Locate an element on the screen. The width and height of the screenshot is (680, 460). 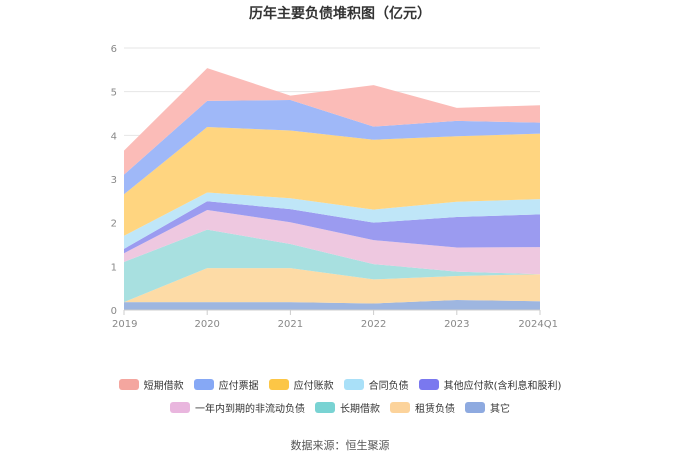
legend-item: 租赁负债 is located at coordinates (422, 407).